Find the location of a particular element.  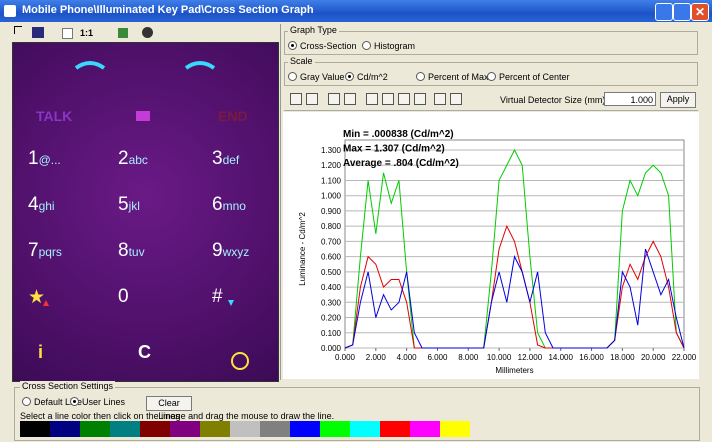

radio-option: Histogram is located at coordinates (388, 46).